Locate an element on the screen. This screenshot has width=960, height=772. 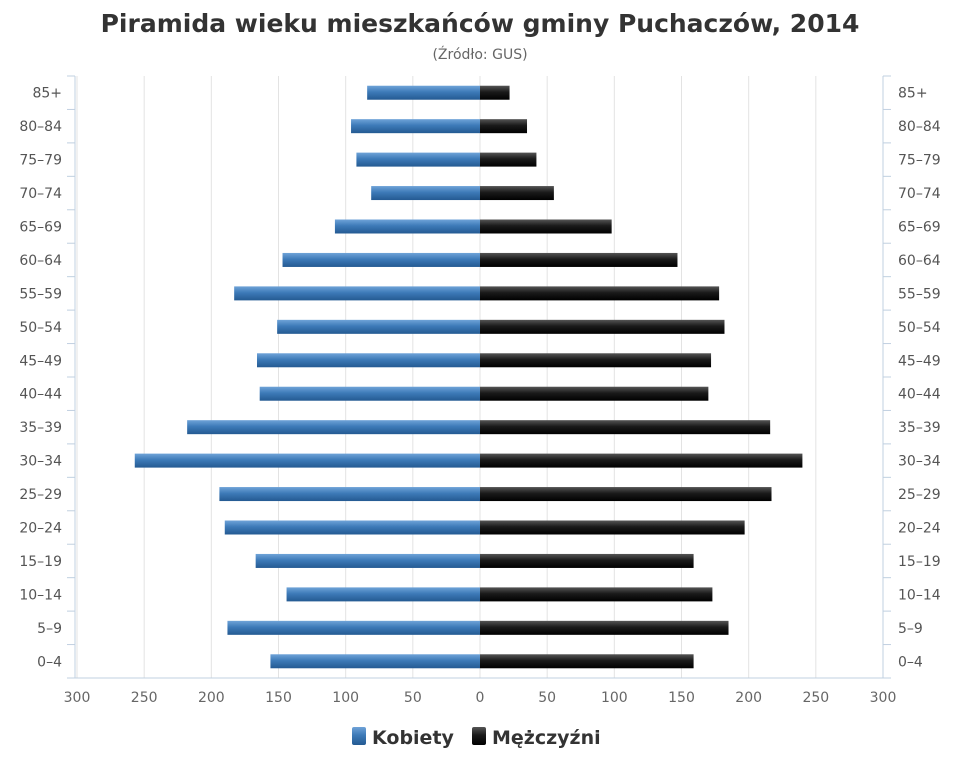
category-label-left: 55–59 is located at coordinates (40, 294).